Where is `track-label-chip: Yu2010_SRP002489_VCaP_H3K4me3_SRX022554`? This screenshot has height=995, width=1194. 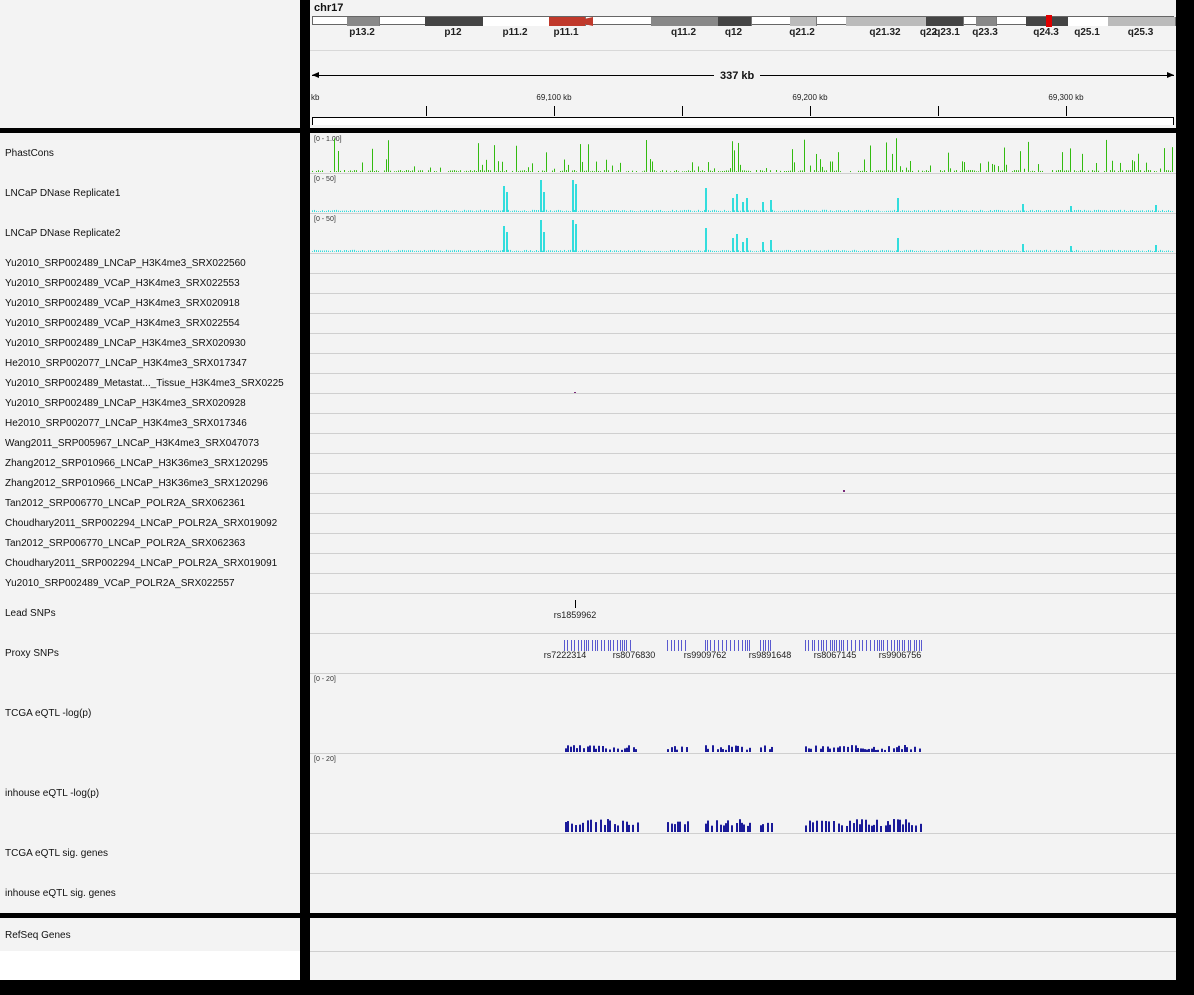 track-label-chip: Yu2010_SRP002489_VCaP_H3K4me3_SRX022554 is located at coordinates (122, 323).